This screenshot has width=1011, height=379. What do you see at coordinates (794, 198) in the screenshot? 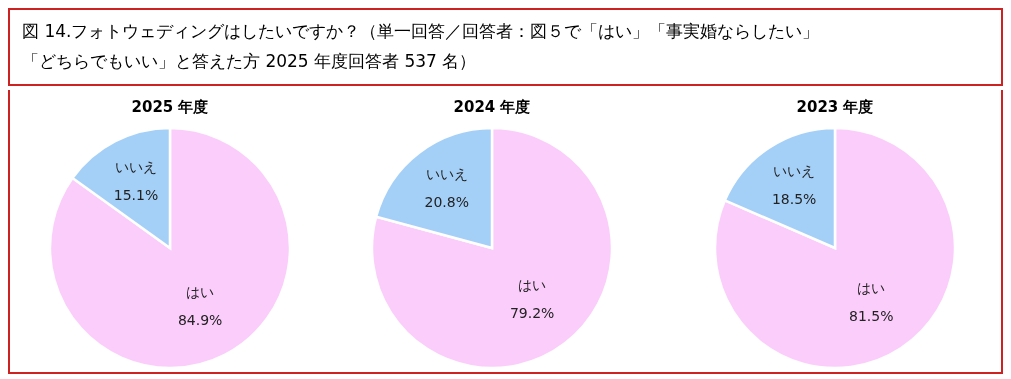
I see `data-label: 18.5%` at bounding box center [794, 198].